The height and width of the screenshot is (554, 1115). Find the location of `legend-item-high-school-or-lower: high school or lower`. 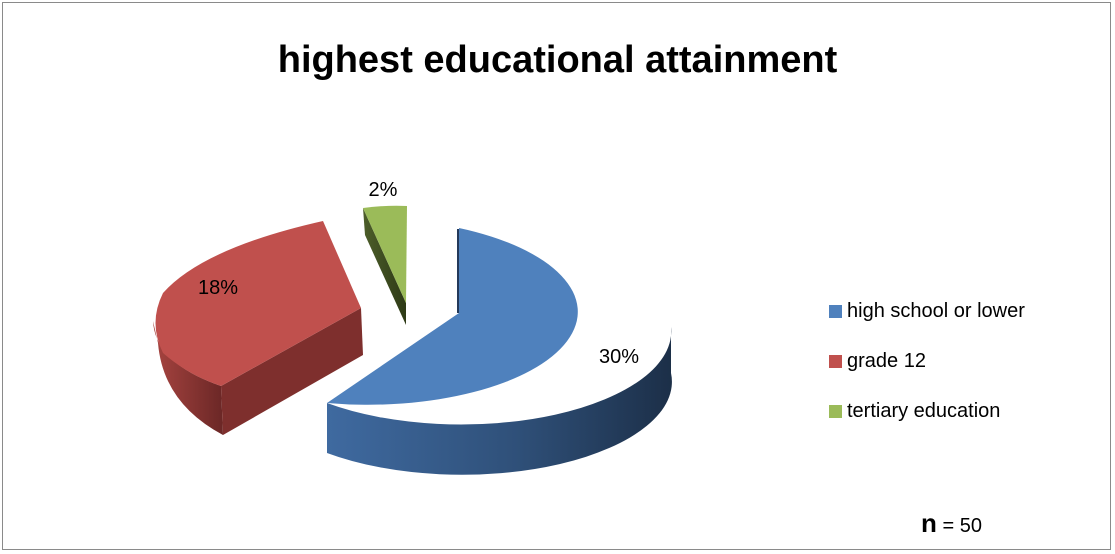

legend-item-high-school-or-lower: high school or lower is located at coordinates (927, 311).